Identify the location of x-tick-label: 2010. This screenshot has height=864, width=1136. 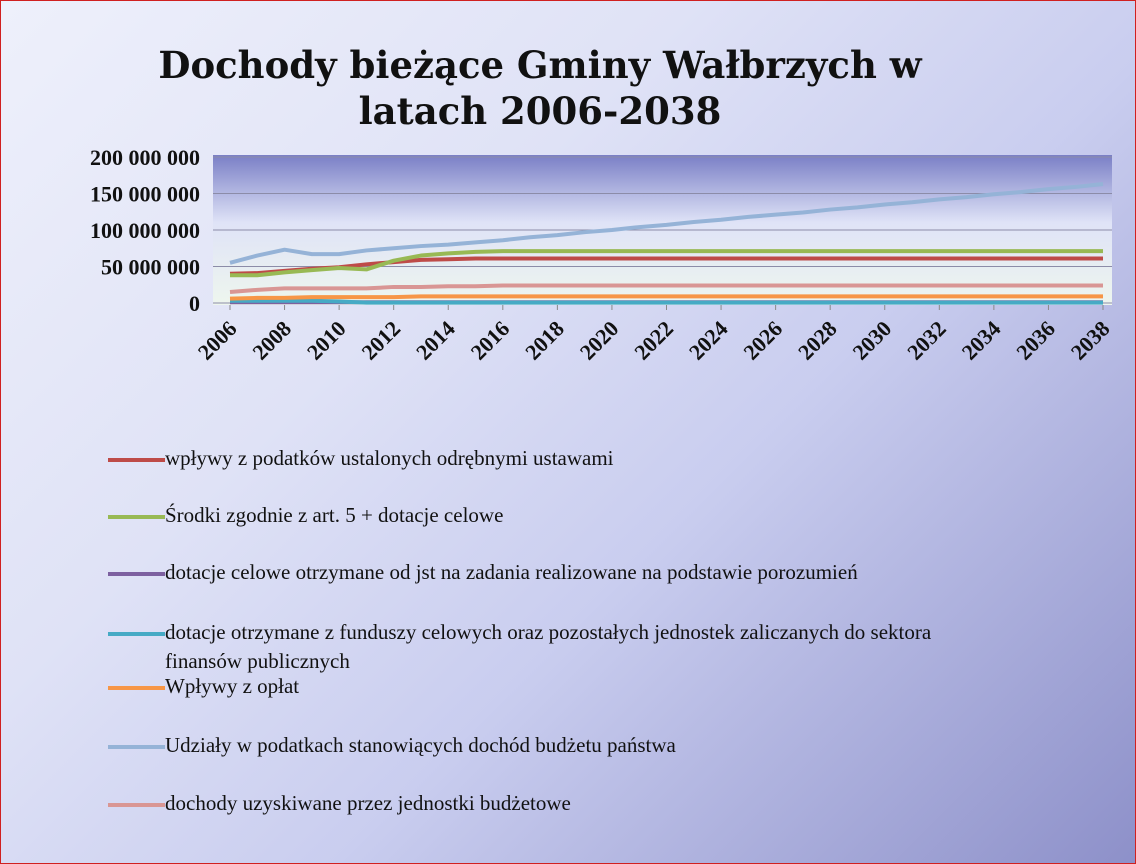
(326, 340).